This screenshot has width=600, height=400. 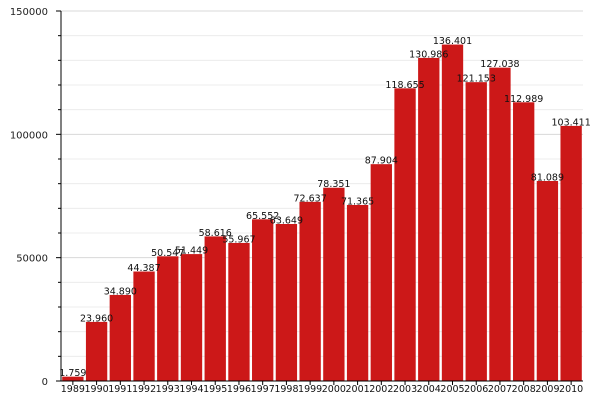 What do you see at coordinates (571, 253) in the screenshot?
I see `bar-2010` at bounding box center [571, 253].